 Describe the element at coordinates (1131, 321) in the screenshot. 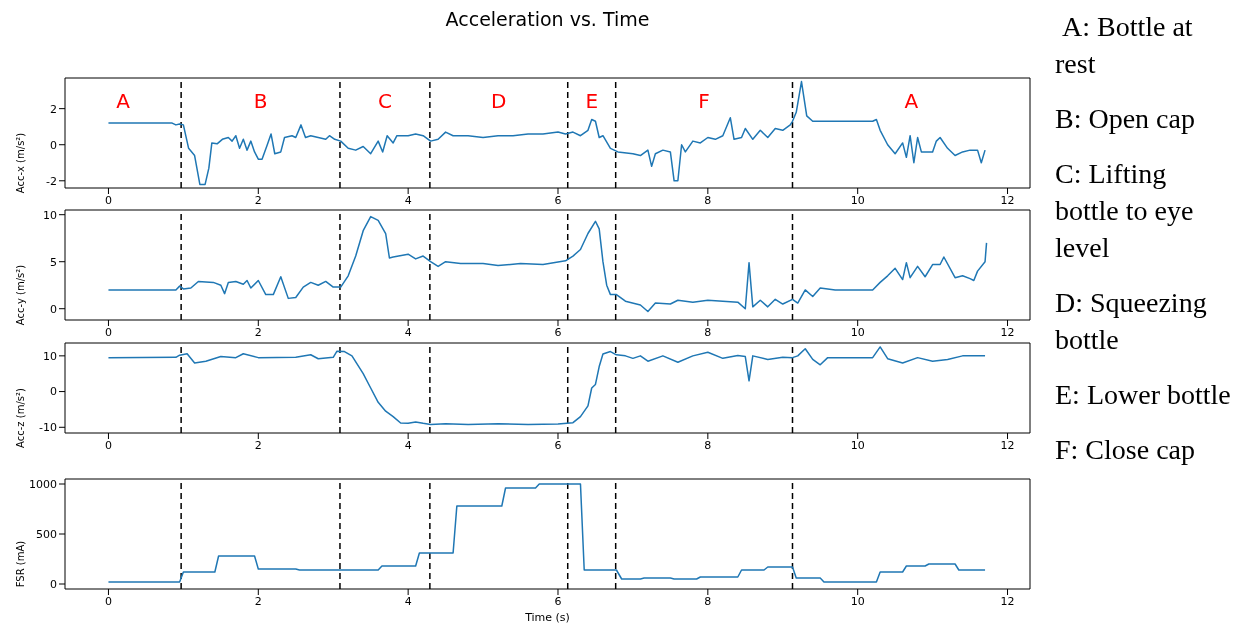

I see `text: D: Squeezing bottle` at that location.